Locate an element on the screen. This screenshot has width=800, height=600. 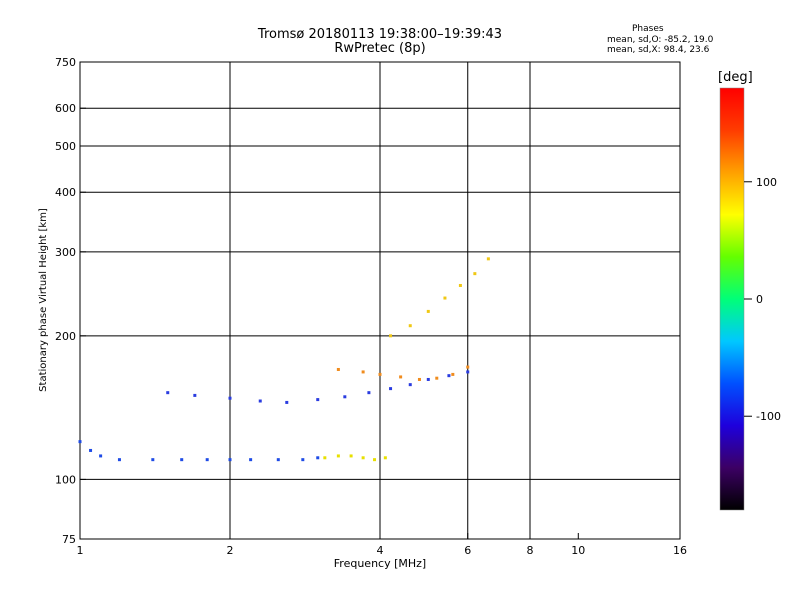
chart-title-line2: RwPretec (8p) is located at coordinates (380, 48).